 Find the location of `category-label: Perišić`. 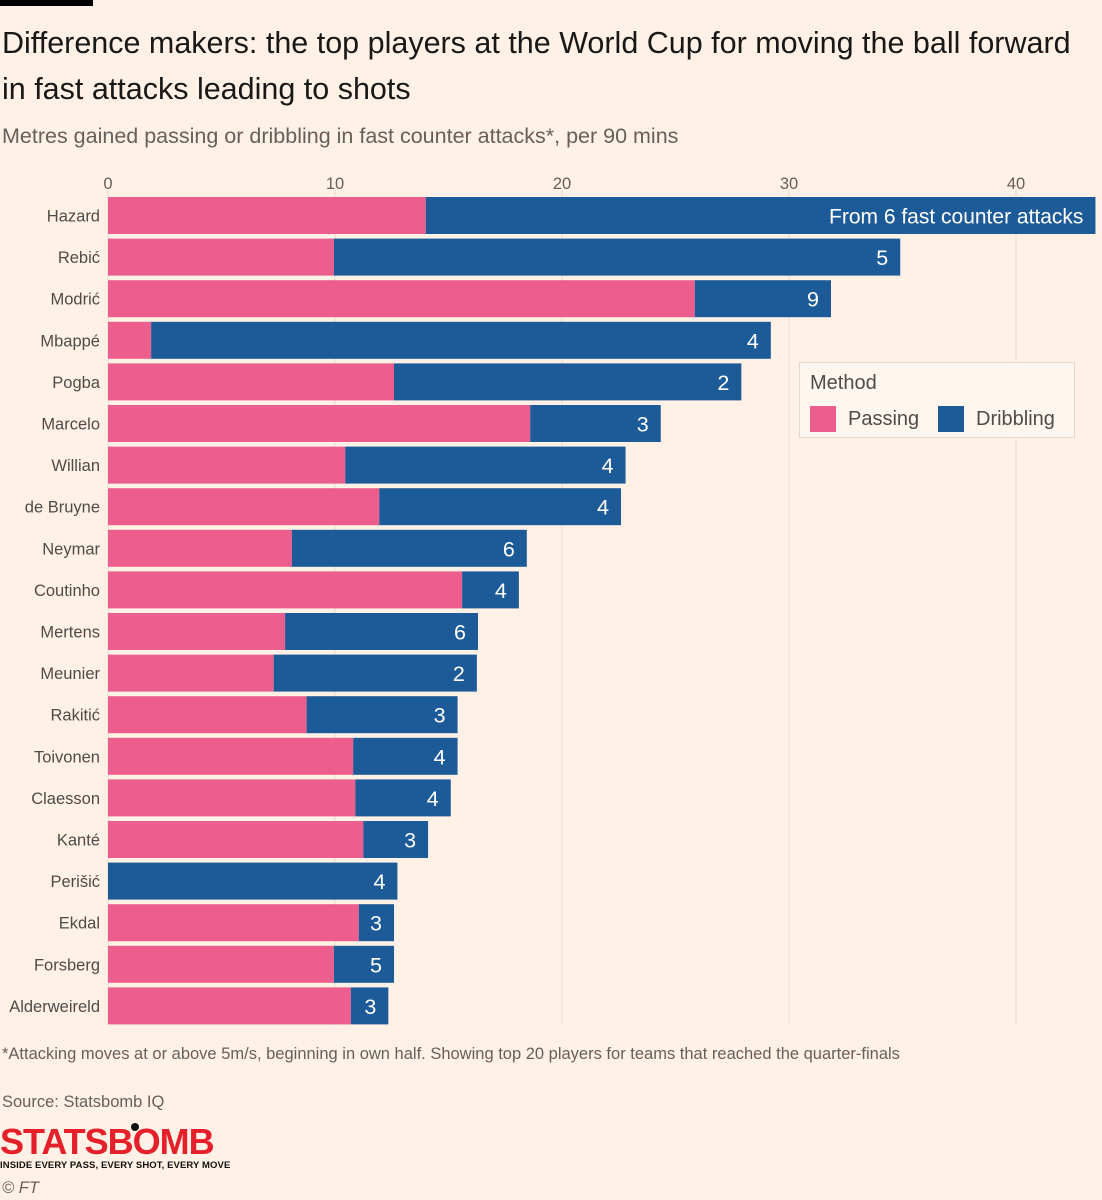

category-label: Perišić is located at coordinates (75, 882).